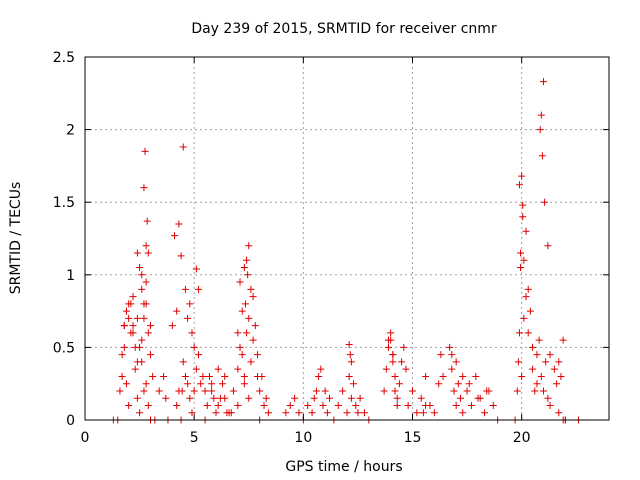  I want to click on x-tick-labels: 0 5 10 15 20, so click(306, 438).